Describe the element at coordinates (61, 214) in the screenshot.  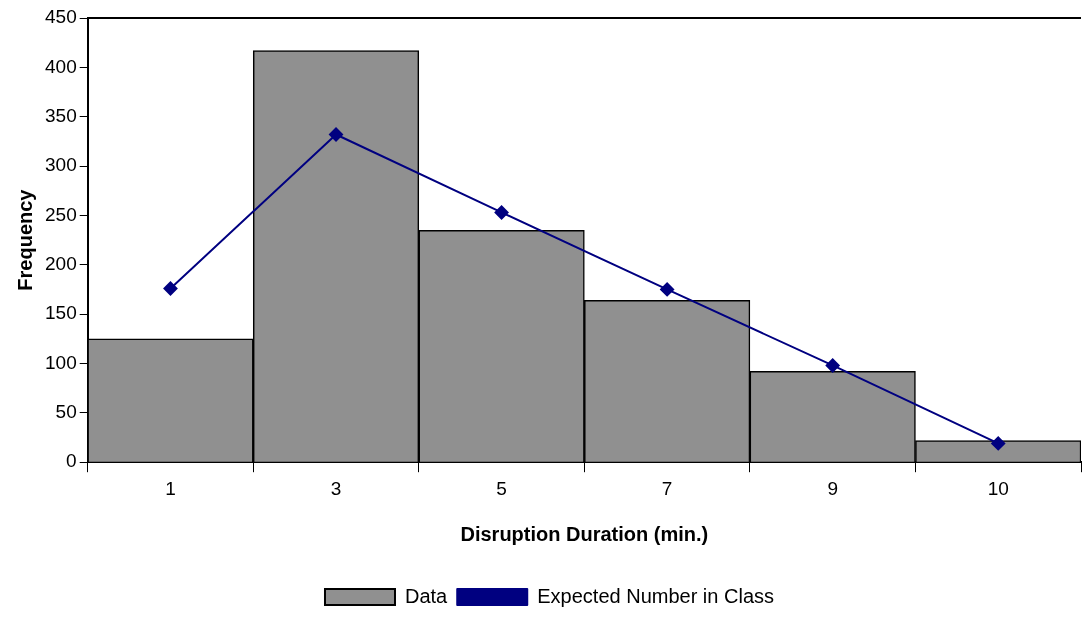
I see `y-tick-label: 250` at that location.